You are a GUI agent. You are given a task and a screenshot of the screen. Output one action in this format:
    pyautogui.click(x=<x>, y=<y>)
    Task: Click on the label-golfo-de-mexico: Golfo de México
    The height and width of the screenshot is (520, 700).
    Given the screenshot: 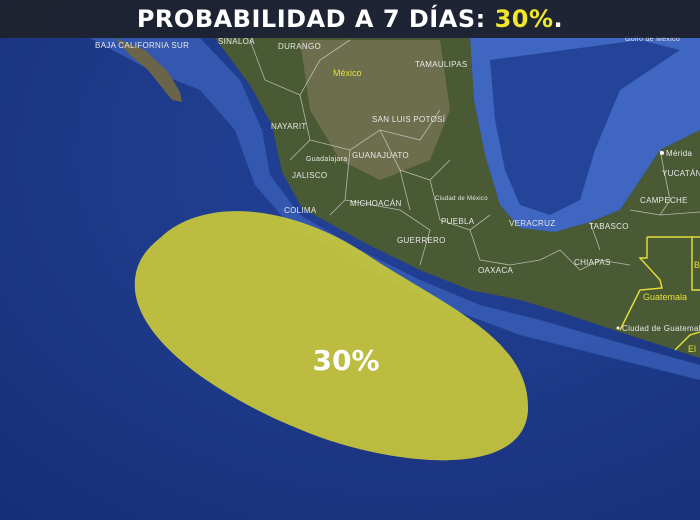 What is the action you would take?
    pyautogui.click(x=652, y=39)
    